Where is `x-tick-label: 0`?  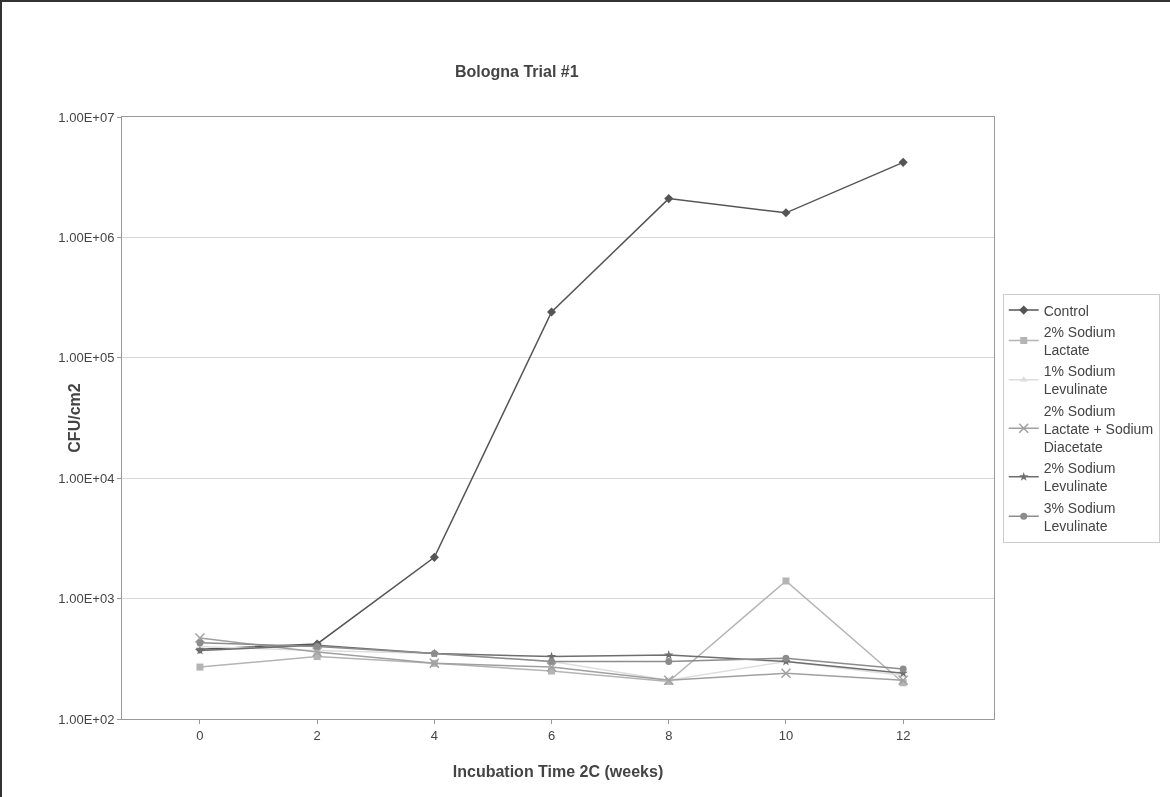 x-tick-label: 0 is located at coordinates (200, 735).